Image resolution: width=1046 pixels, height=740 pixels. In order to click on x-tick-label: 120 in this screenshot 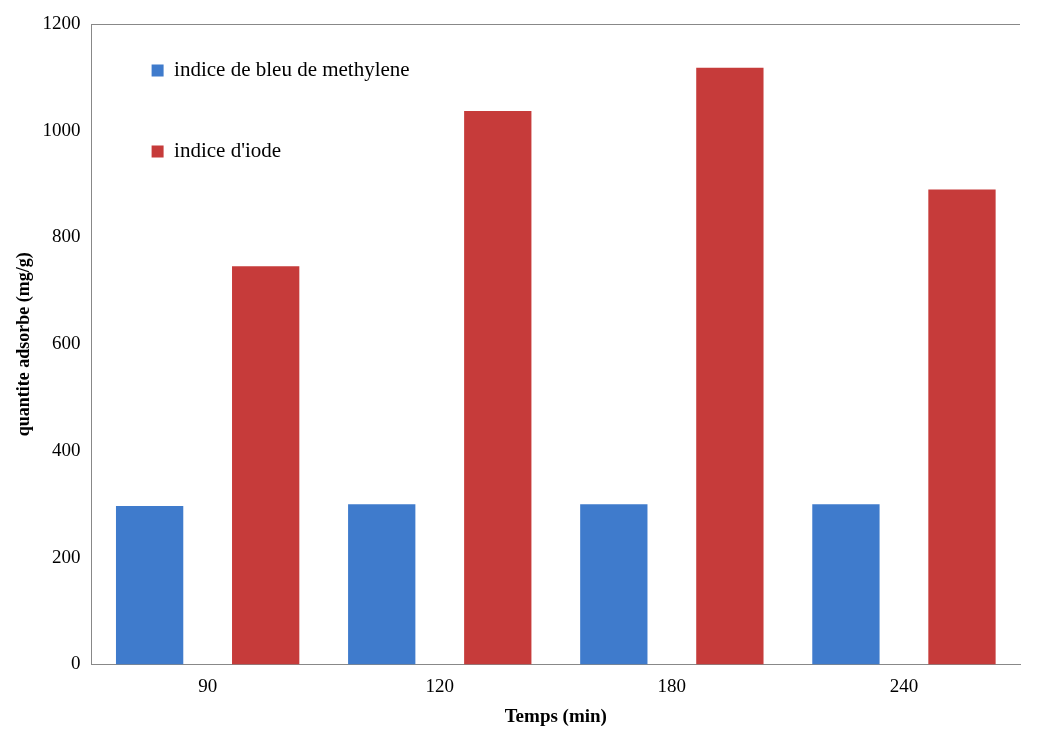, I will do `click(439, 685)`.